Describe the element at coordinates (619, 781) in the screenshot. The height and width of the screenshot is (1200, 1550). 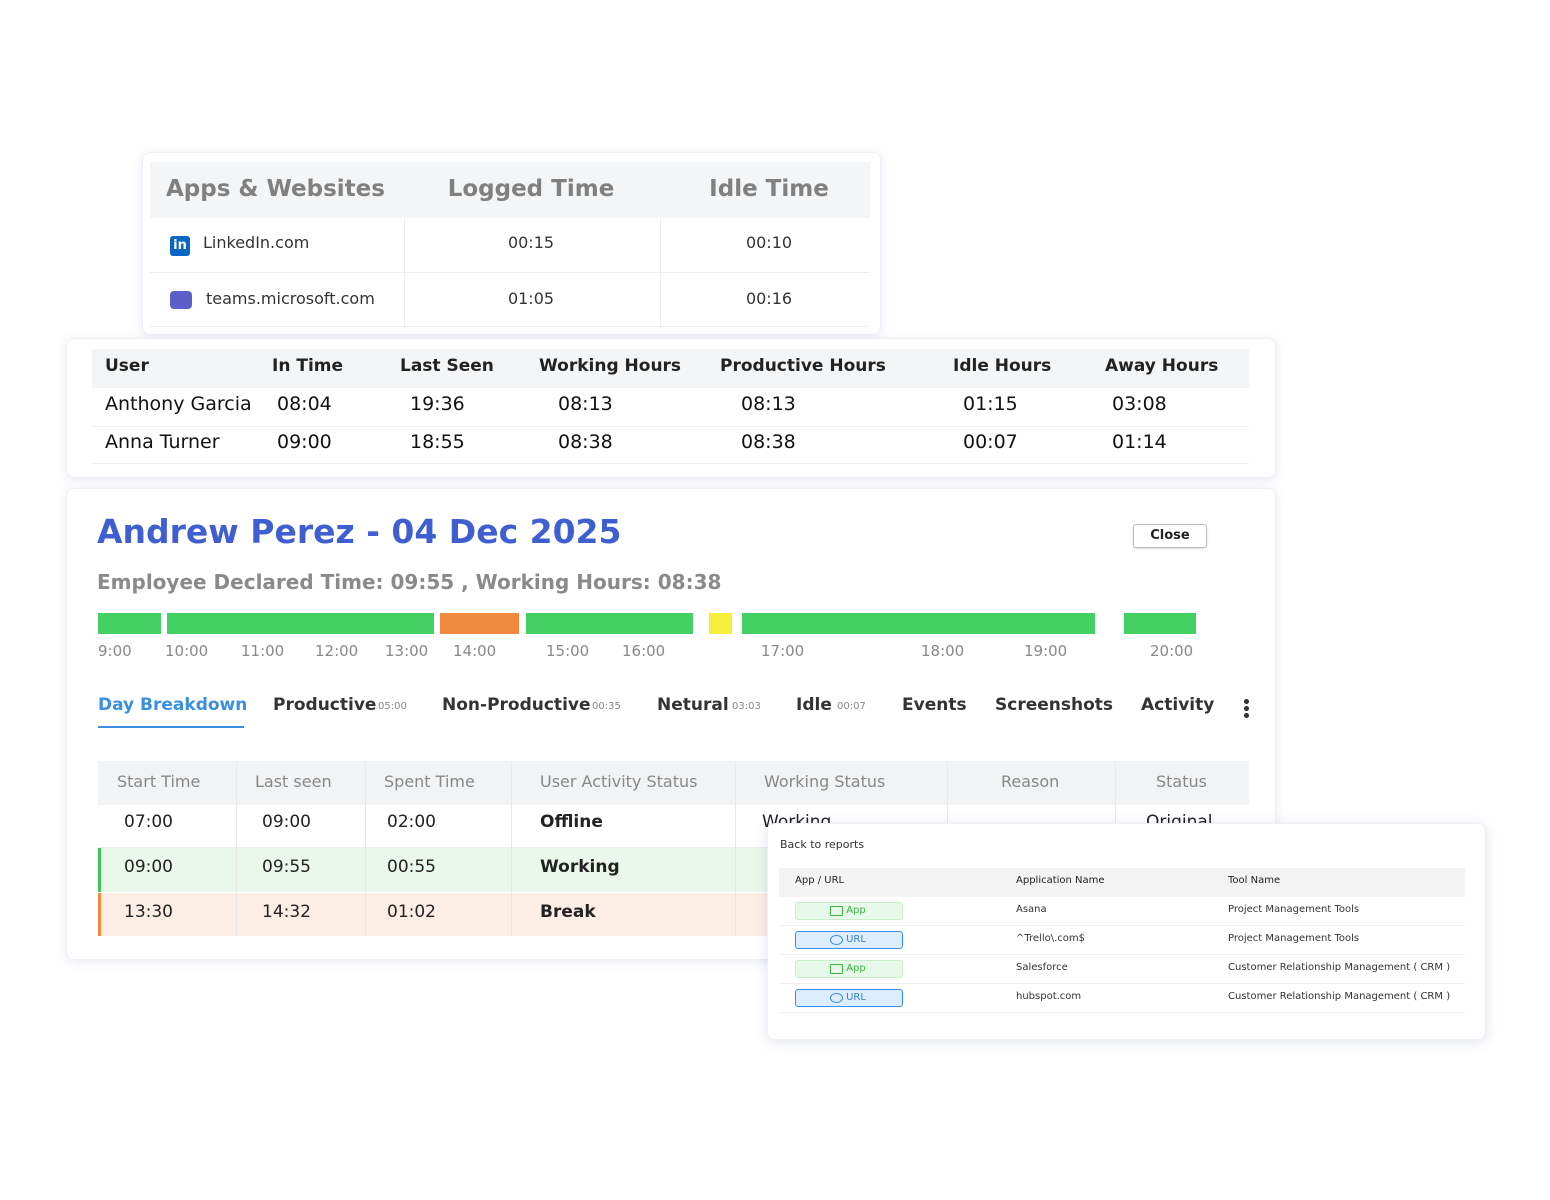
I see `table-header: User Activity Status` at that location.